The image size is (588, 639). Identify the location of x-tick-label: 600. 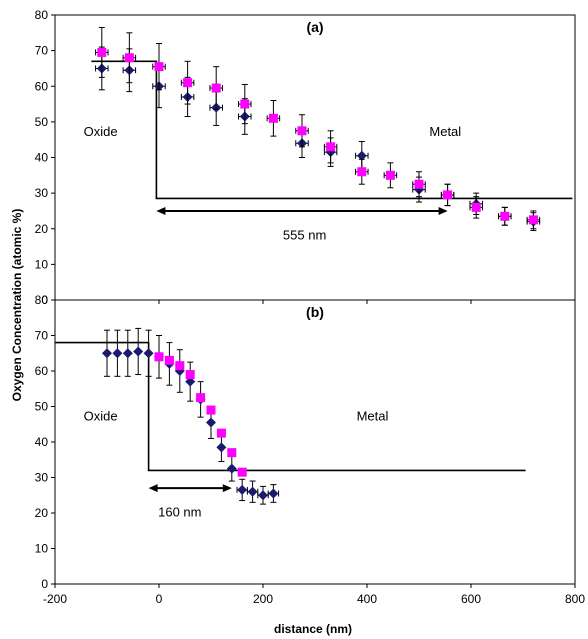
(471, 599).